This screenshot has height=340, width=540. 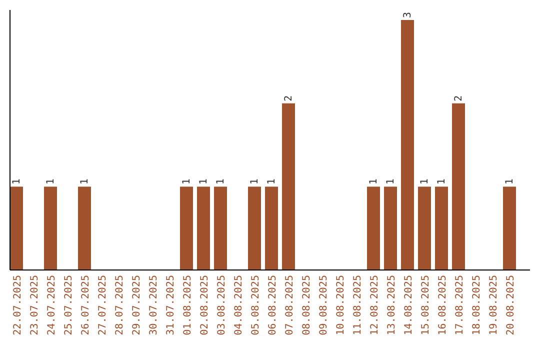 I want to click on x-tick-label: 15.08.2025, so click(x=426, y=305).